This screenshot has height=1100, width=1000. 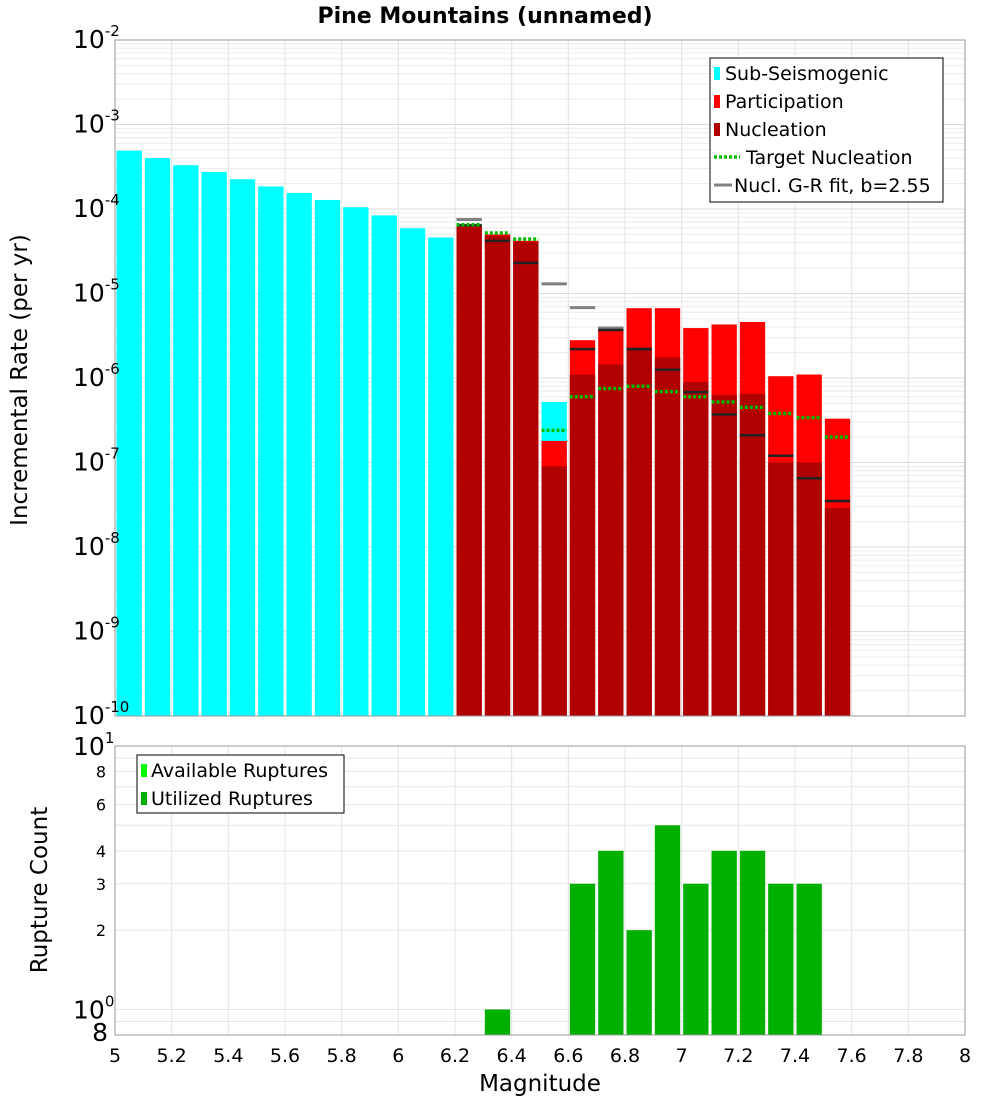 What do you see at coordinates (784, 102) in the screenshot?
I see `legend-label: Participation` at bounding box center [784, 102].